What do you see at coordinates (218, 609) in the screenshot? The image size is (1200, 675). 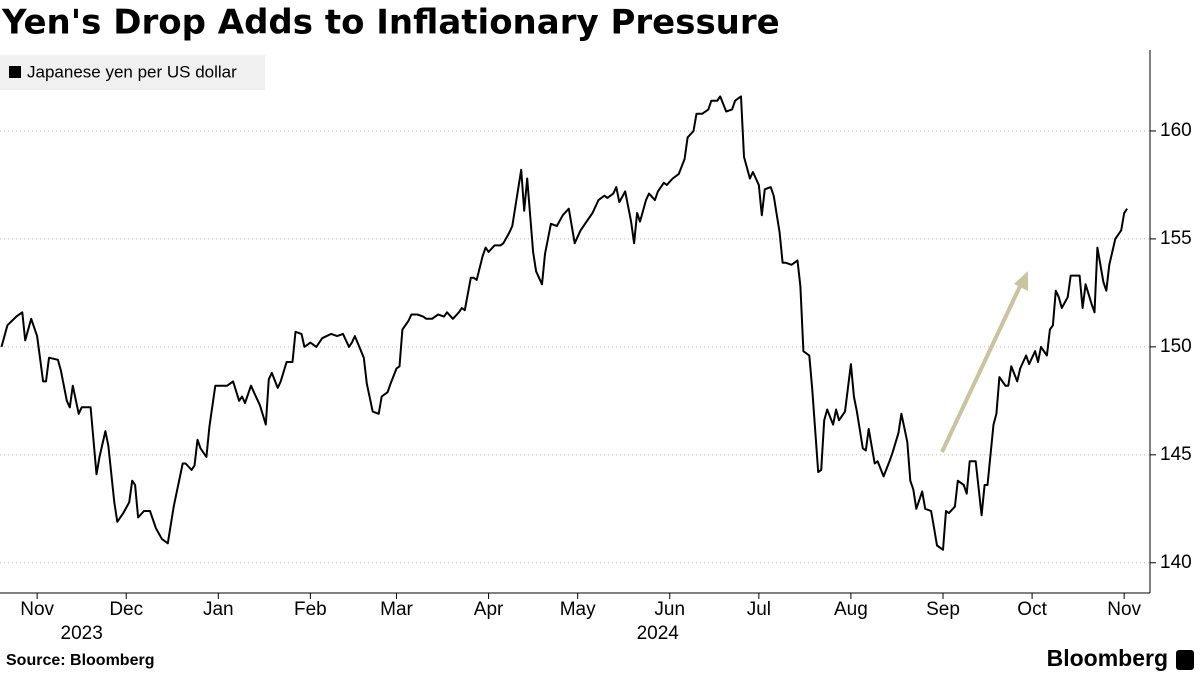 I see `x-tick-label: Jan` at bounding box center [218, 609].